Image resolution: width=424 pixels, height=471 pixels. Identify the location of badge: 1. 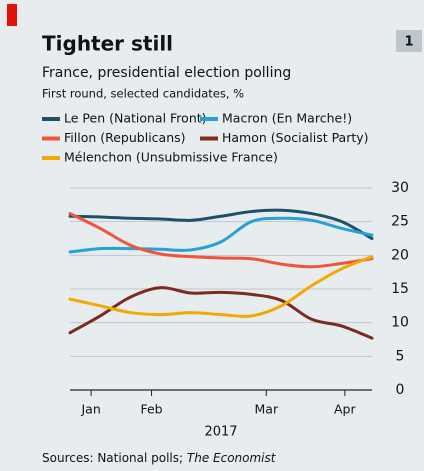
(408, 42).